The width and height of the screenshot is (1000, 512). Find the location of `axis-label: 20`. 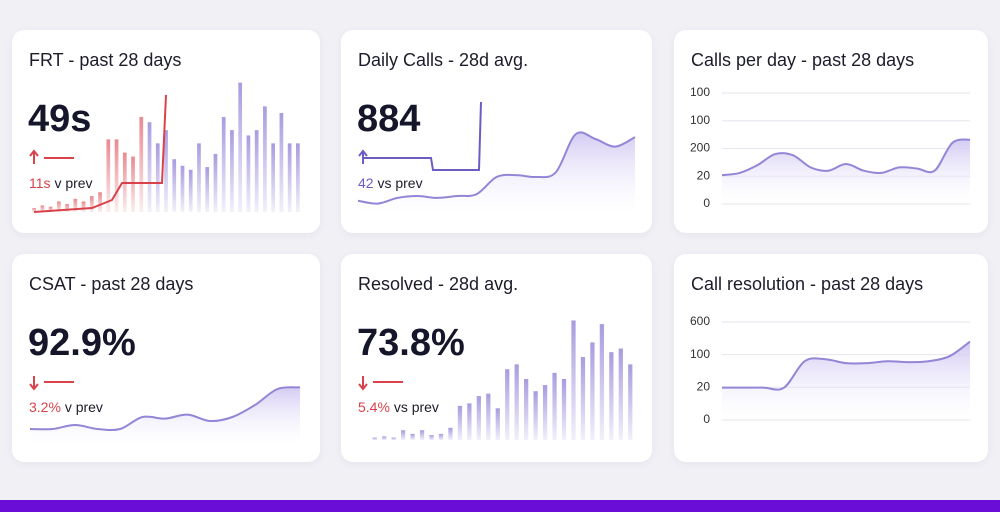

axis-label: 20 is located at coordinates (704, 175).